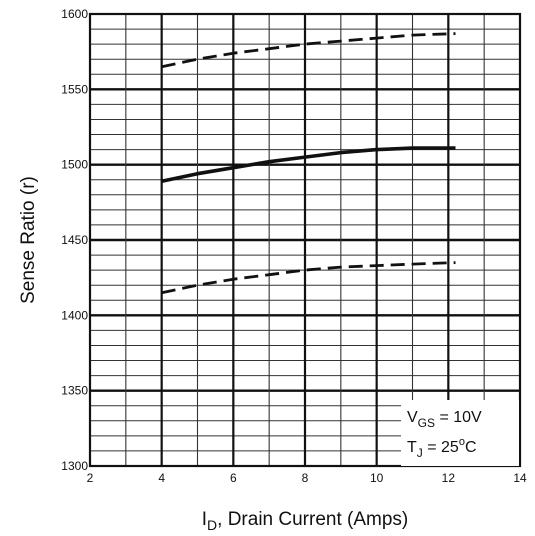  What do you see at coordinates (449, 478) in the screenshot?
I see `x-tick-label: 12` at bounding box center [449, 478].